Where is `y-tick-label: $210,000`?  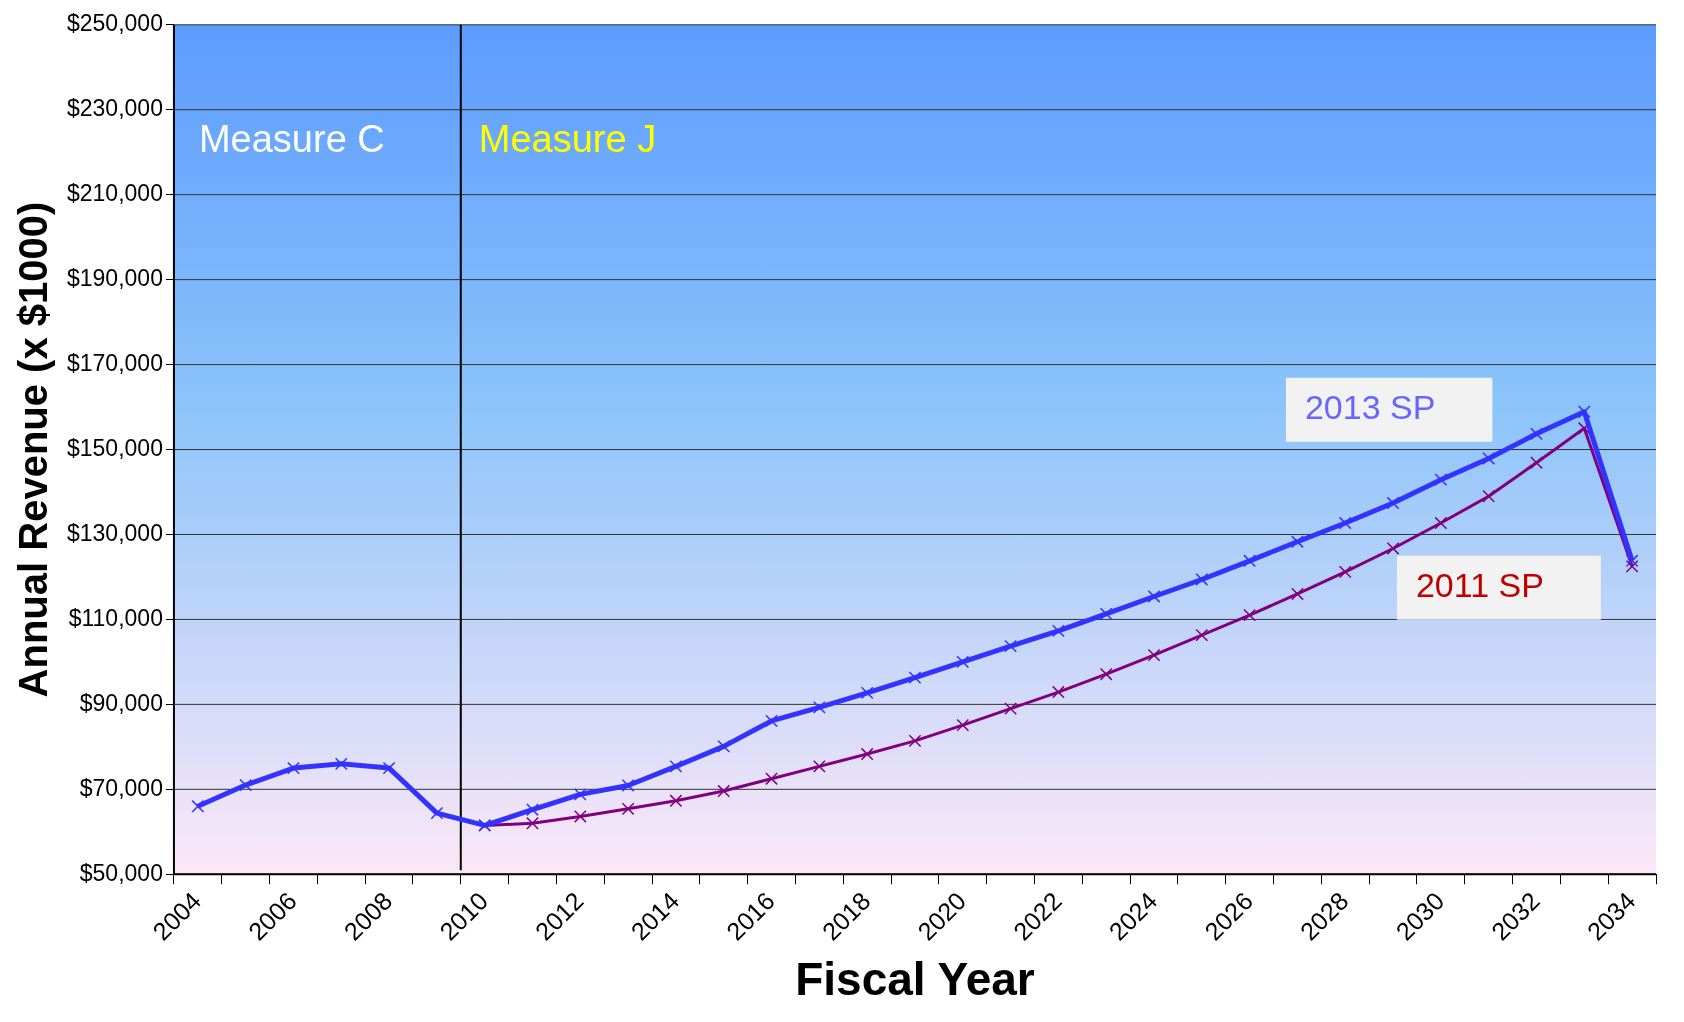 y-tick-label: $210,000 is located at coordinates (114, 193).